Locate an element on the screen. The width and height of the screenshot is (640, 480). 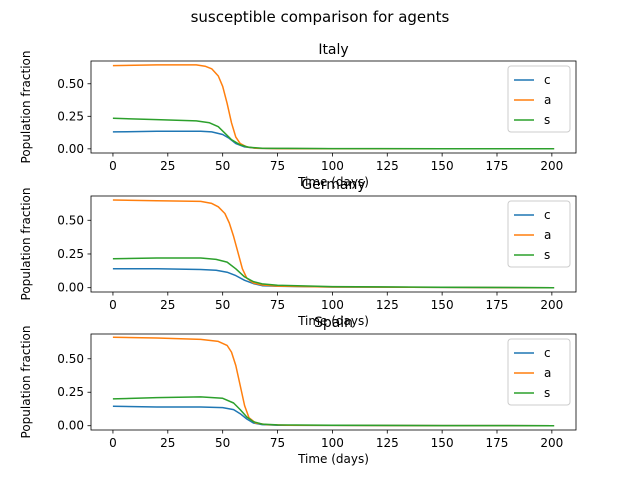
axes-frame is located at coordinates (333, 107).